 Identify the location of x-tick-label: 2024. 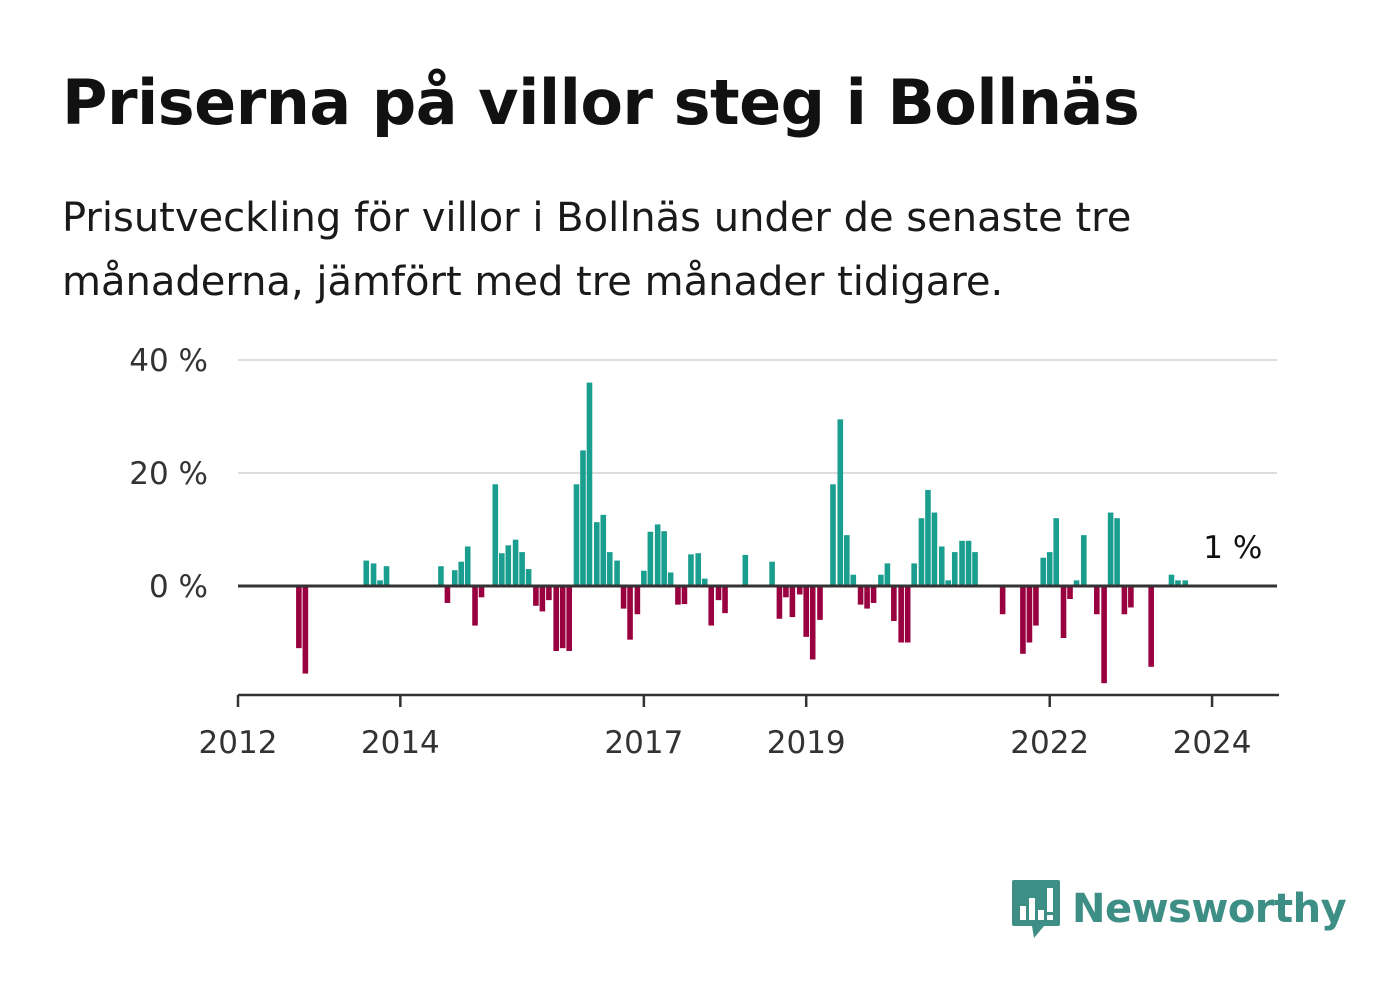
(1212, 743).